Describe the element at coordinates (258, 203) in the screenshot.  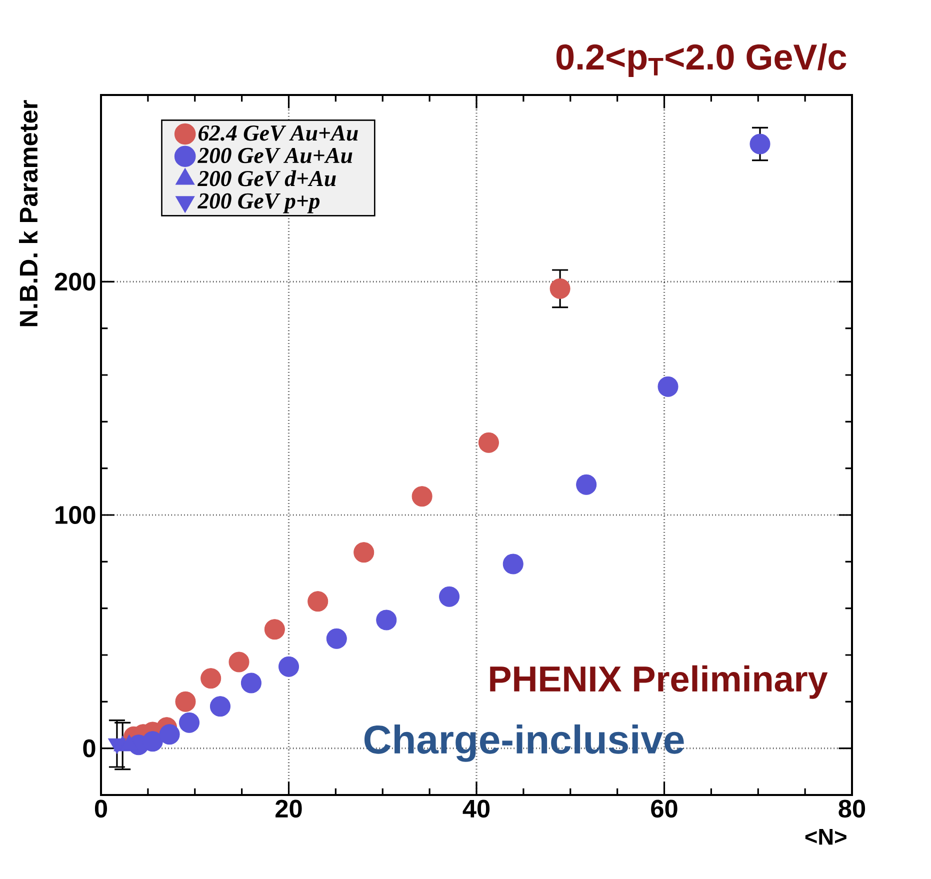
I see `legend-label: 200 GeV p+p` at that location.